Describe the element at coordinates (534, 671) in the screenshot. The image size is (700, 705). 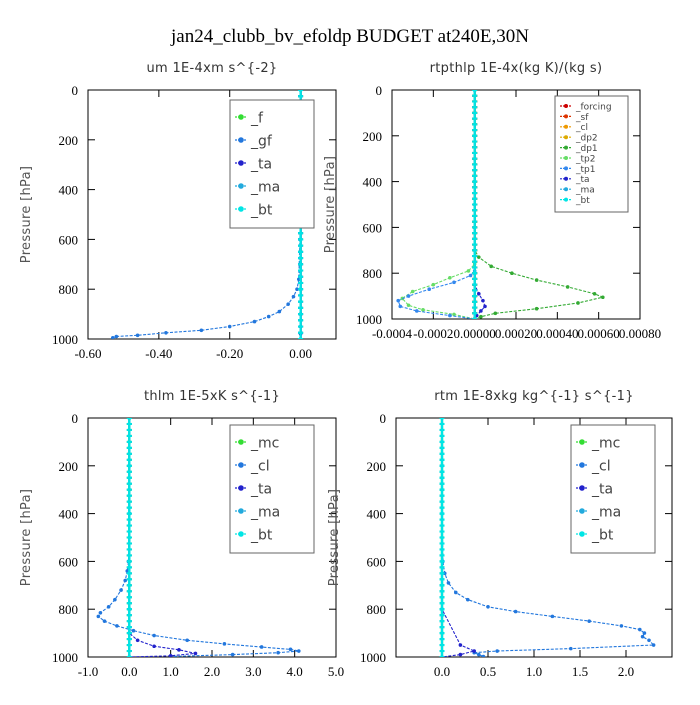
I see `x-tick-label: 1.0` at that location.